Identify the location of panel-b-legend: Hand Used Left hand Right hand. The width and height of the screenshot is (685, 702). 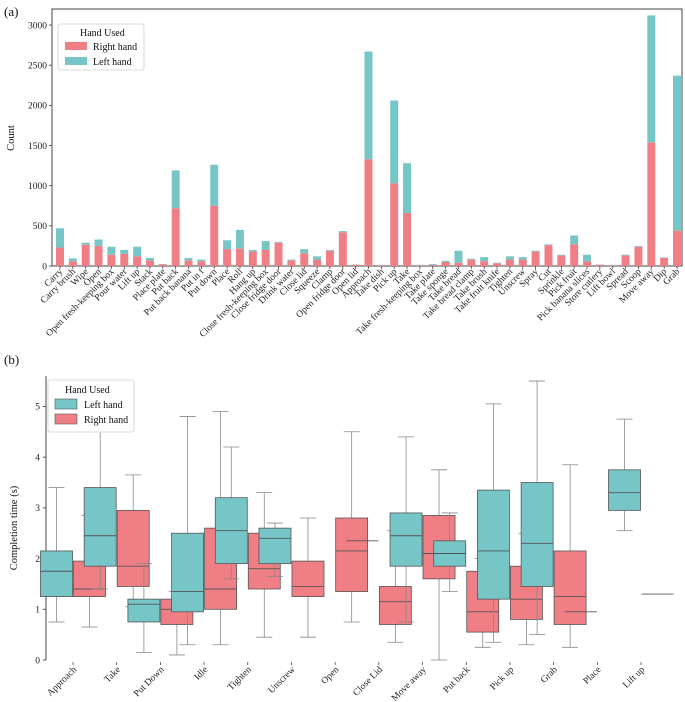
(91, 406).